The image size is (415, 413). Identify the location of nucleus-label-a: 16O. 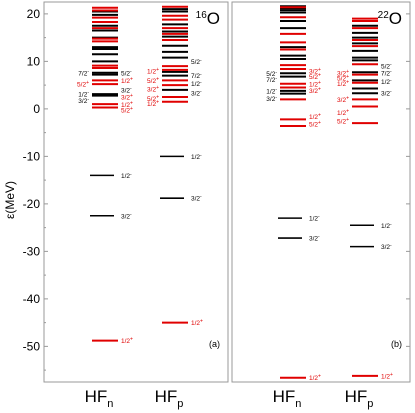
(208, 18).